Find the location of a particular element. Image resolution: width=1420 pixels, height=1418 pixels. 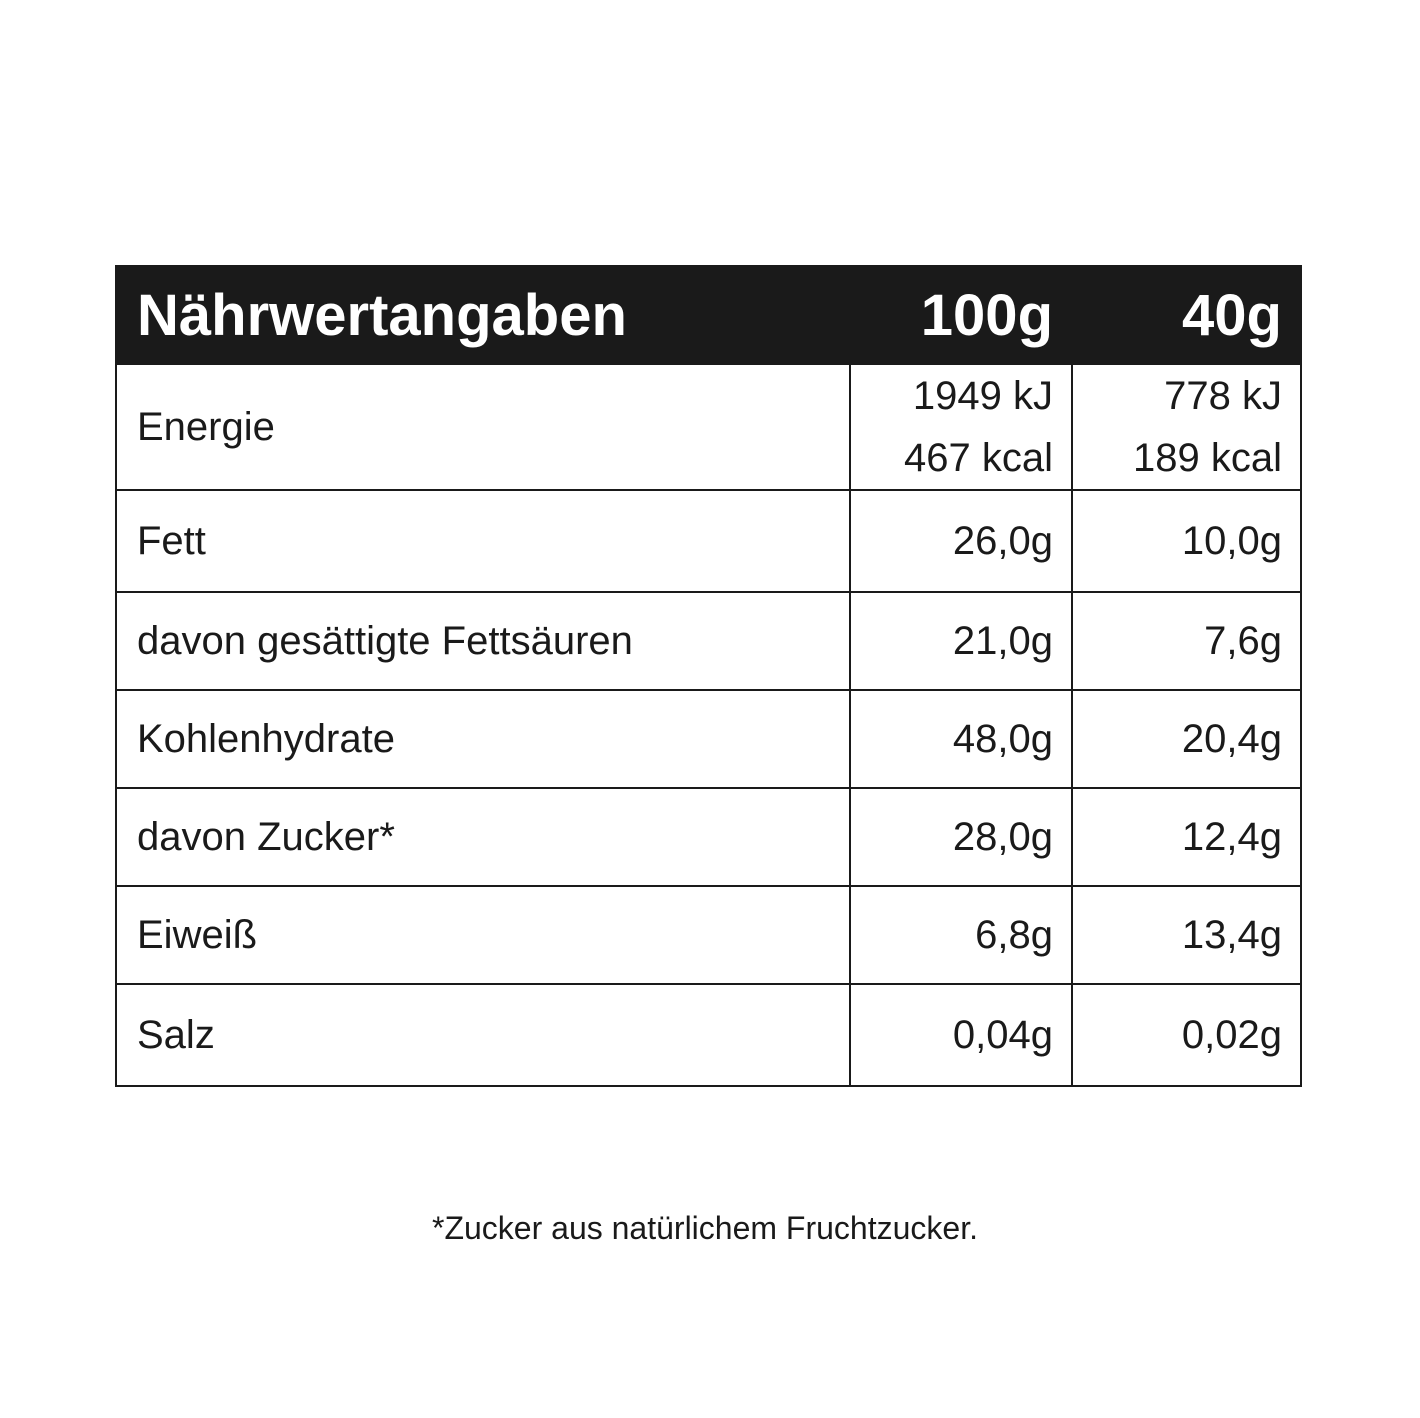

row-value-100g: 28,0g is located at coordinates (961, 837).